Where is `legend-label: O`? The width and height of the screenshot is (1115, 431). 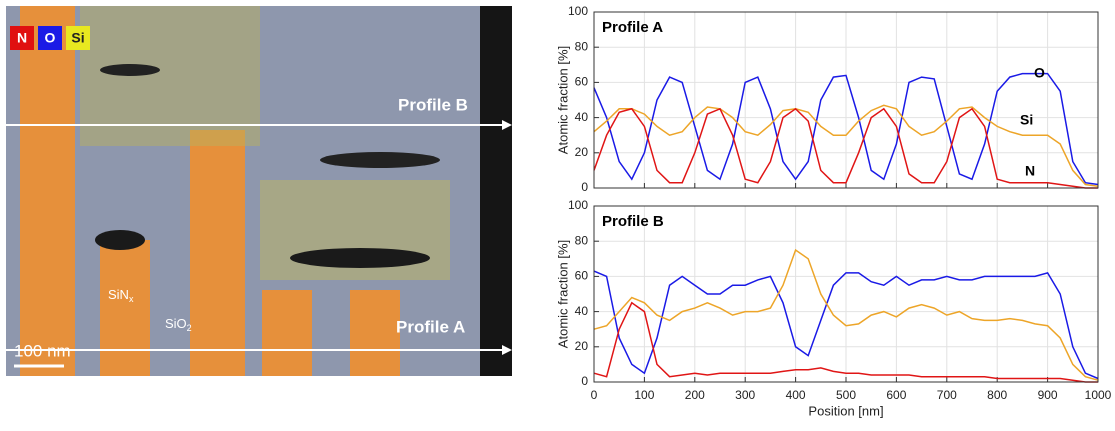 legend-label: O is located at coordinates (50, 38).